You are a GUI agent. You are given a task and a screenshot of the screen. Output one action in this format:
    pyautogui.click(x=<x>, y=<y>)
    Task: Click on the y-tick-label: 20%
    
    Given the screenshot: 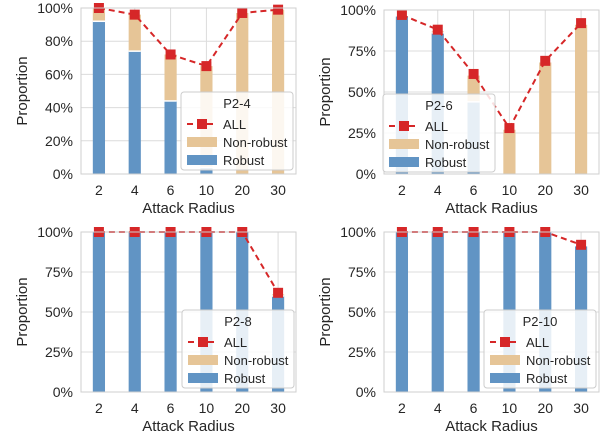 What is the action you would take?
    pyautogui.click(x=59, y=141)
    